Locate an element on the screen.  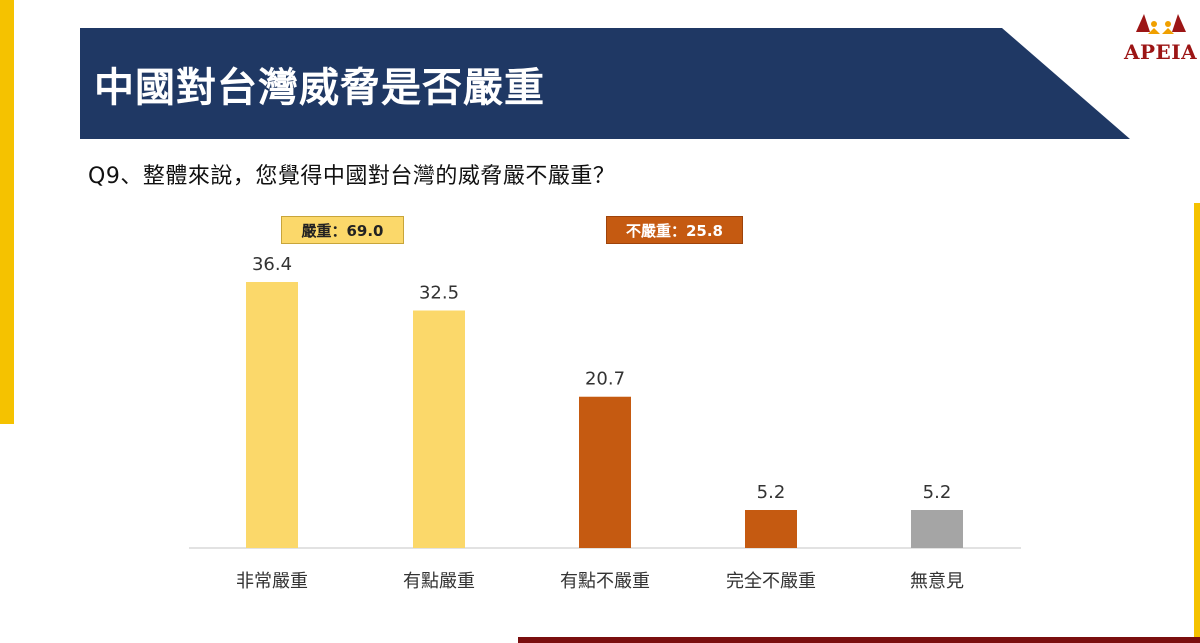
logo-text: APEIA is located at coordinates (1161, 52).